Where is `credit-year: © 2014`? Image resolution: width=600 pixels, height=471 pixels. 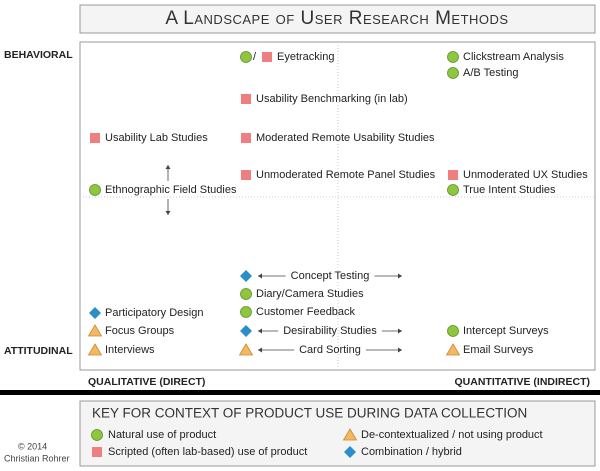
credit-year: © 2014 is located at coordinates (32, 446).